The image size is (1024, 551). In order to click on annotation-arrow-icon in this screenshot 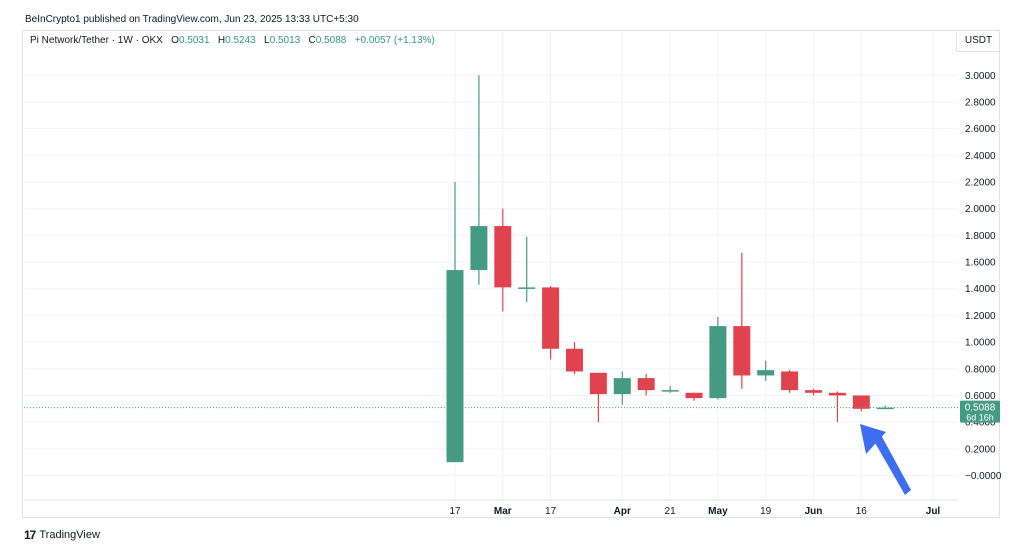, I will do `click(885, 459)`.